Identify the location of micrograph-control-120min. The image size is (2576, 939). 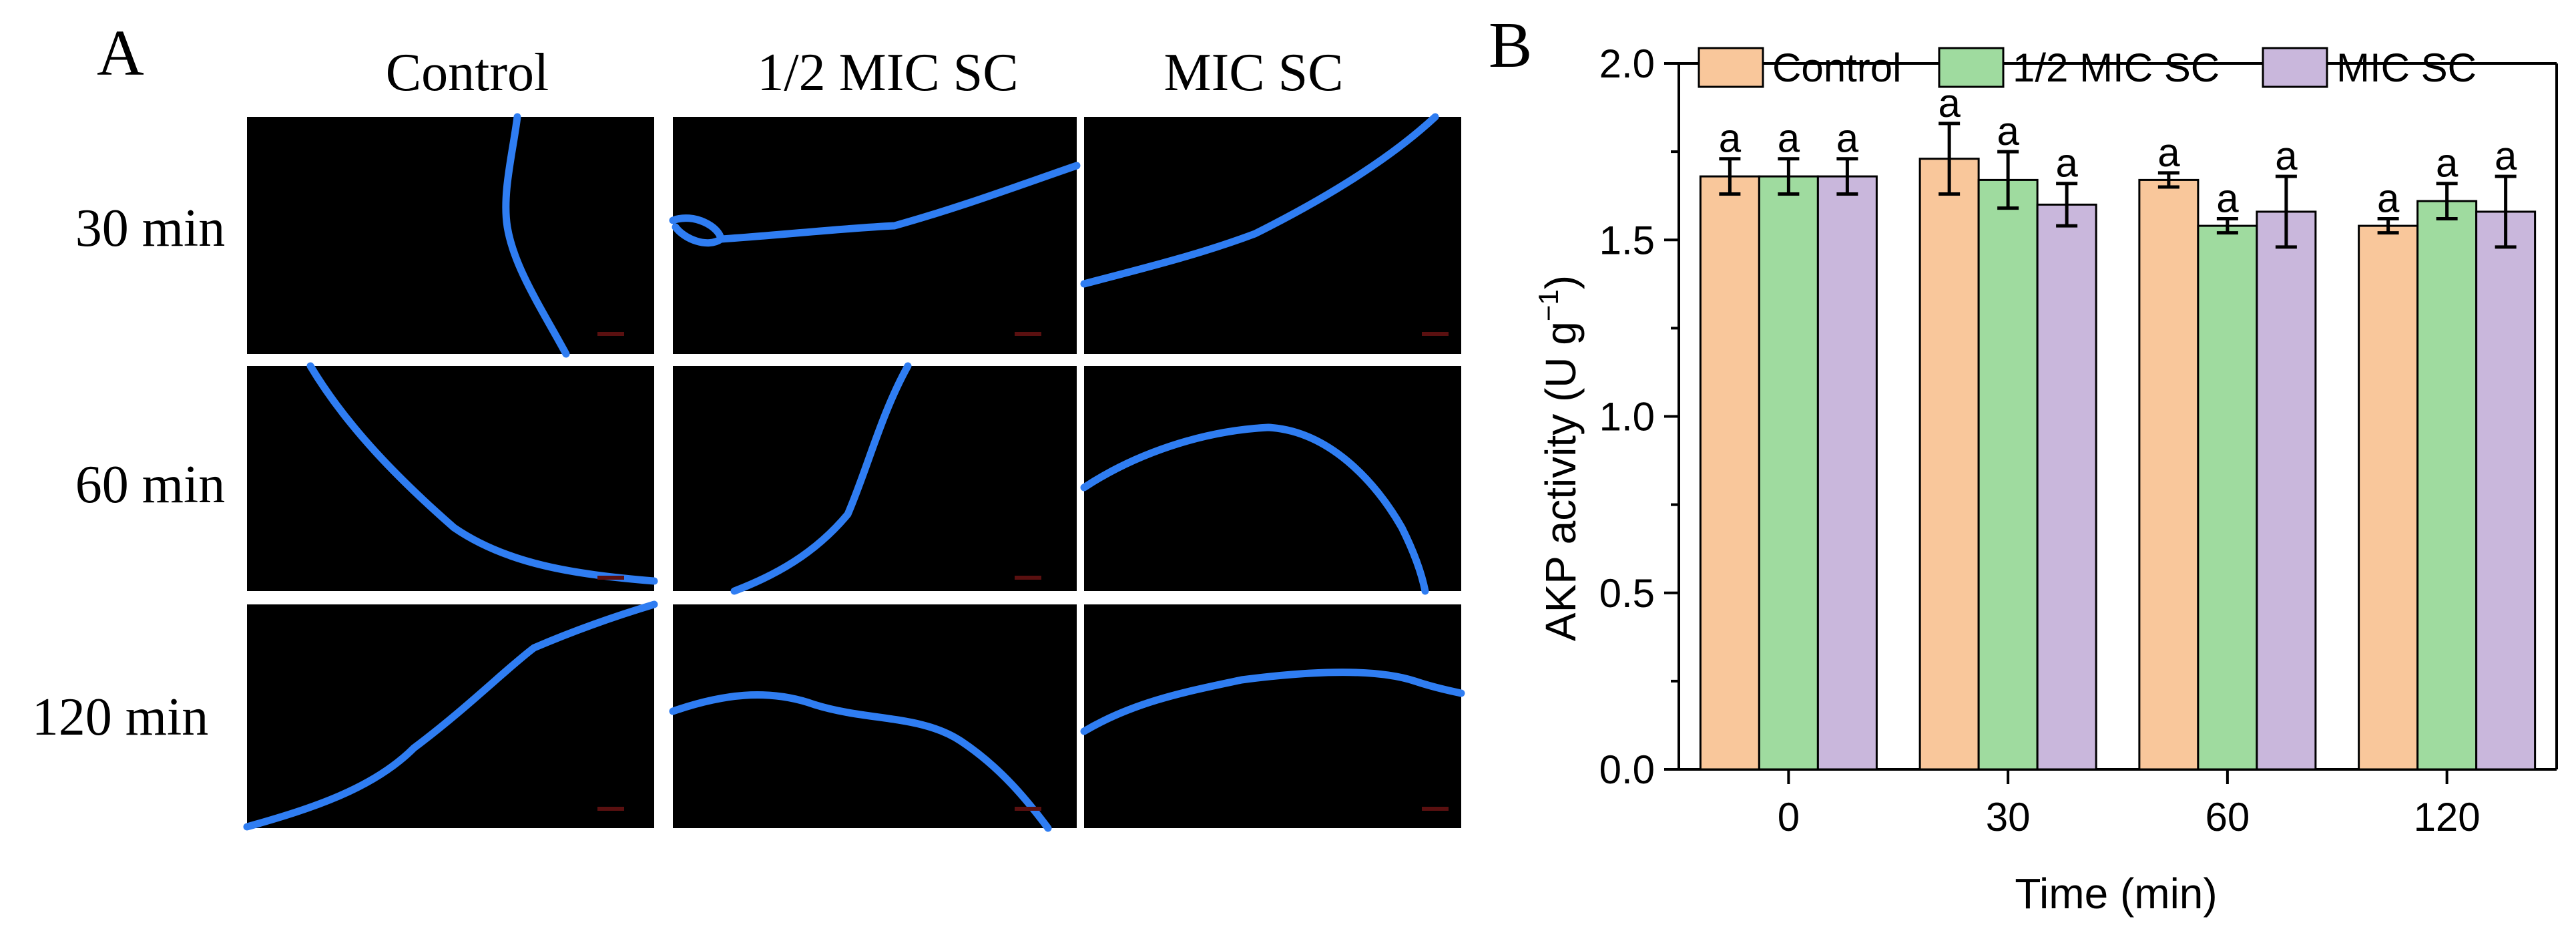
(450, 715).